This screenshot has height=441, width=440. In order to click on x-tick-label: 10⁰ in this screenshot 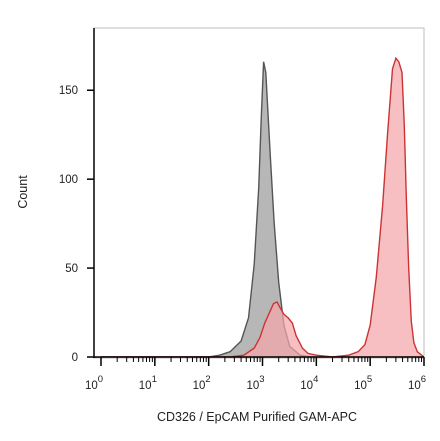, I will do `click(94, 383)`.